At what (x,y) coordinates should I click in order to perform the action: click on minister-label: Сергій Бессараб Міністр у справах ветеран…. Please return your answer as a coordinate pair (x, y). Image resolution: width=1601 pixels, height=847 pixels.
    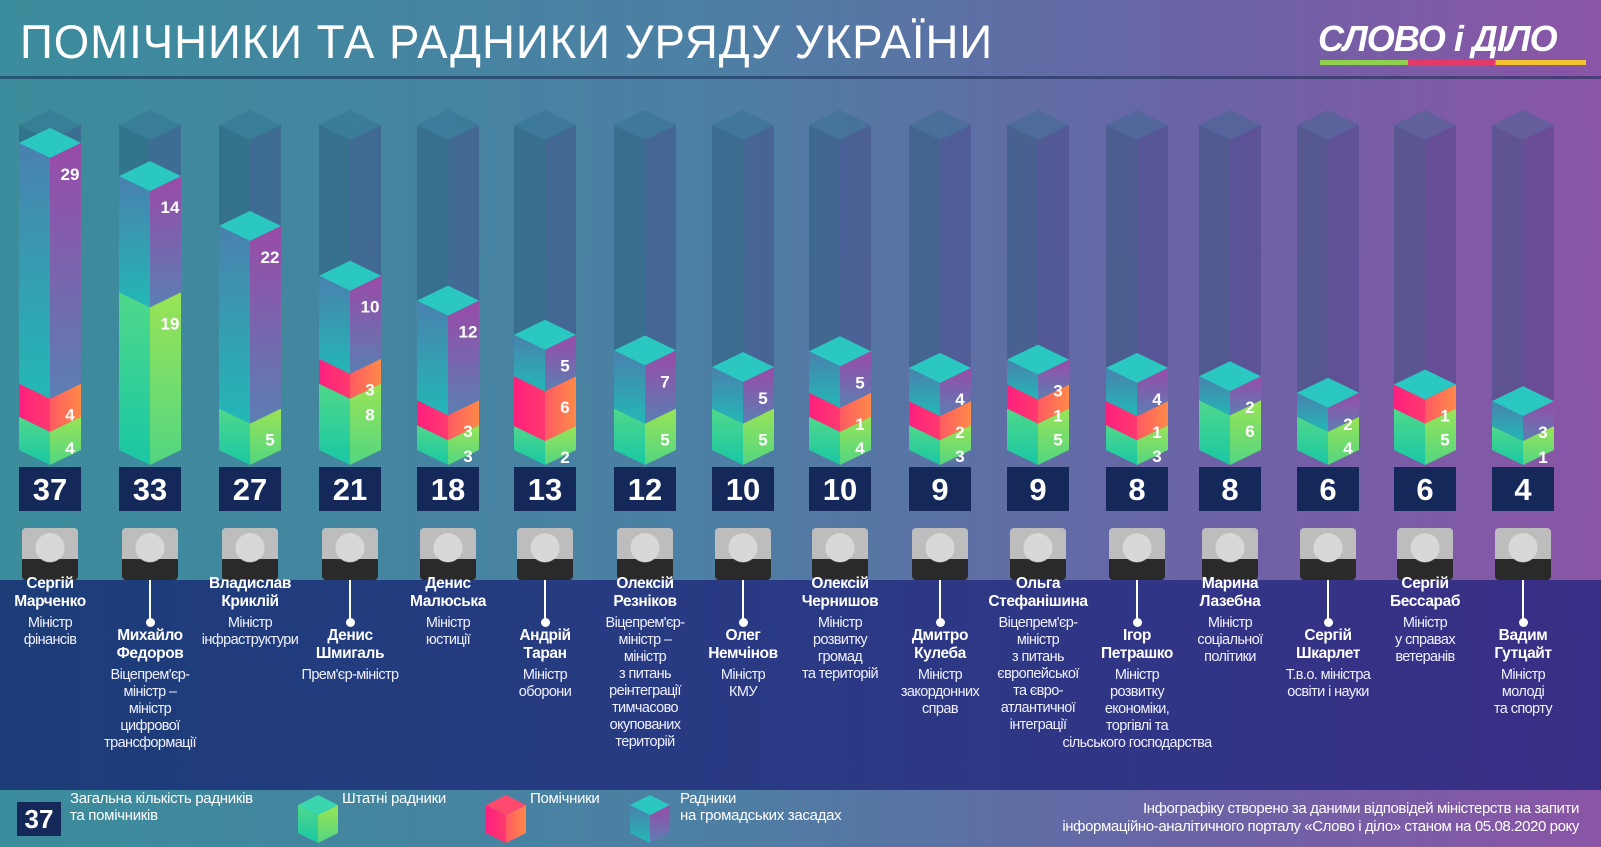
    Looking at the image, I should click on (1425, 620).